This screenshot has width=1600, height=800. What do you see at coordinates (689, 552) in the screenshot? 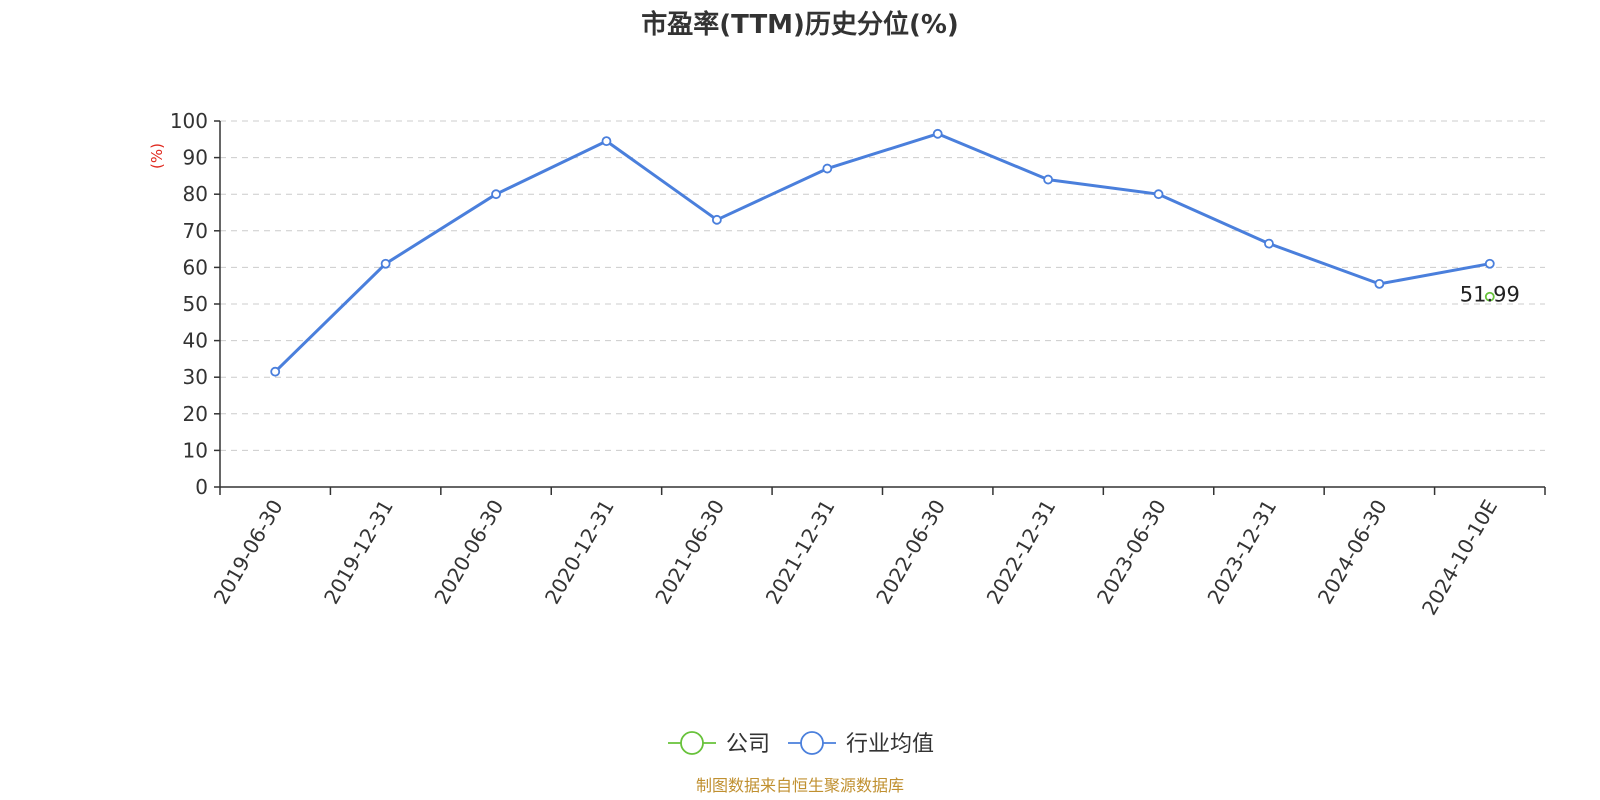
I see `x-tick-label: 2021-06-30` at bounding box center [689, 552].